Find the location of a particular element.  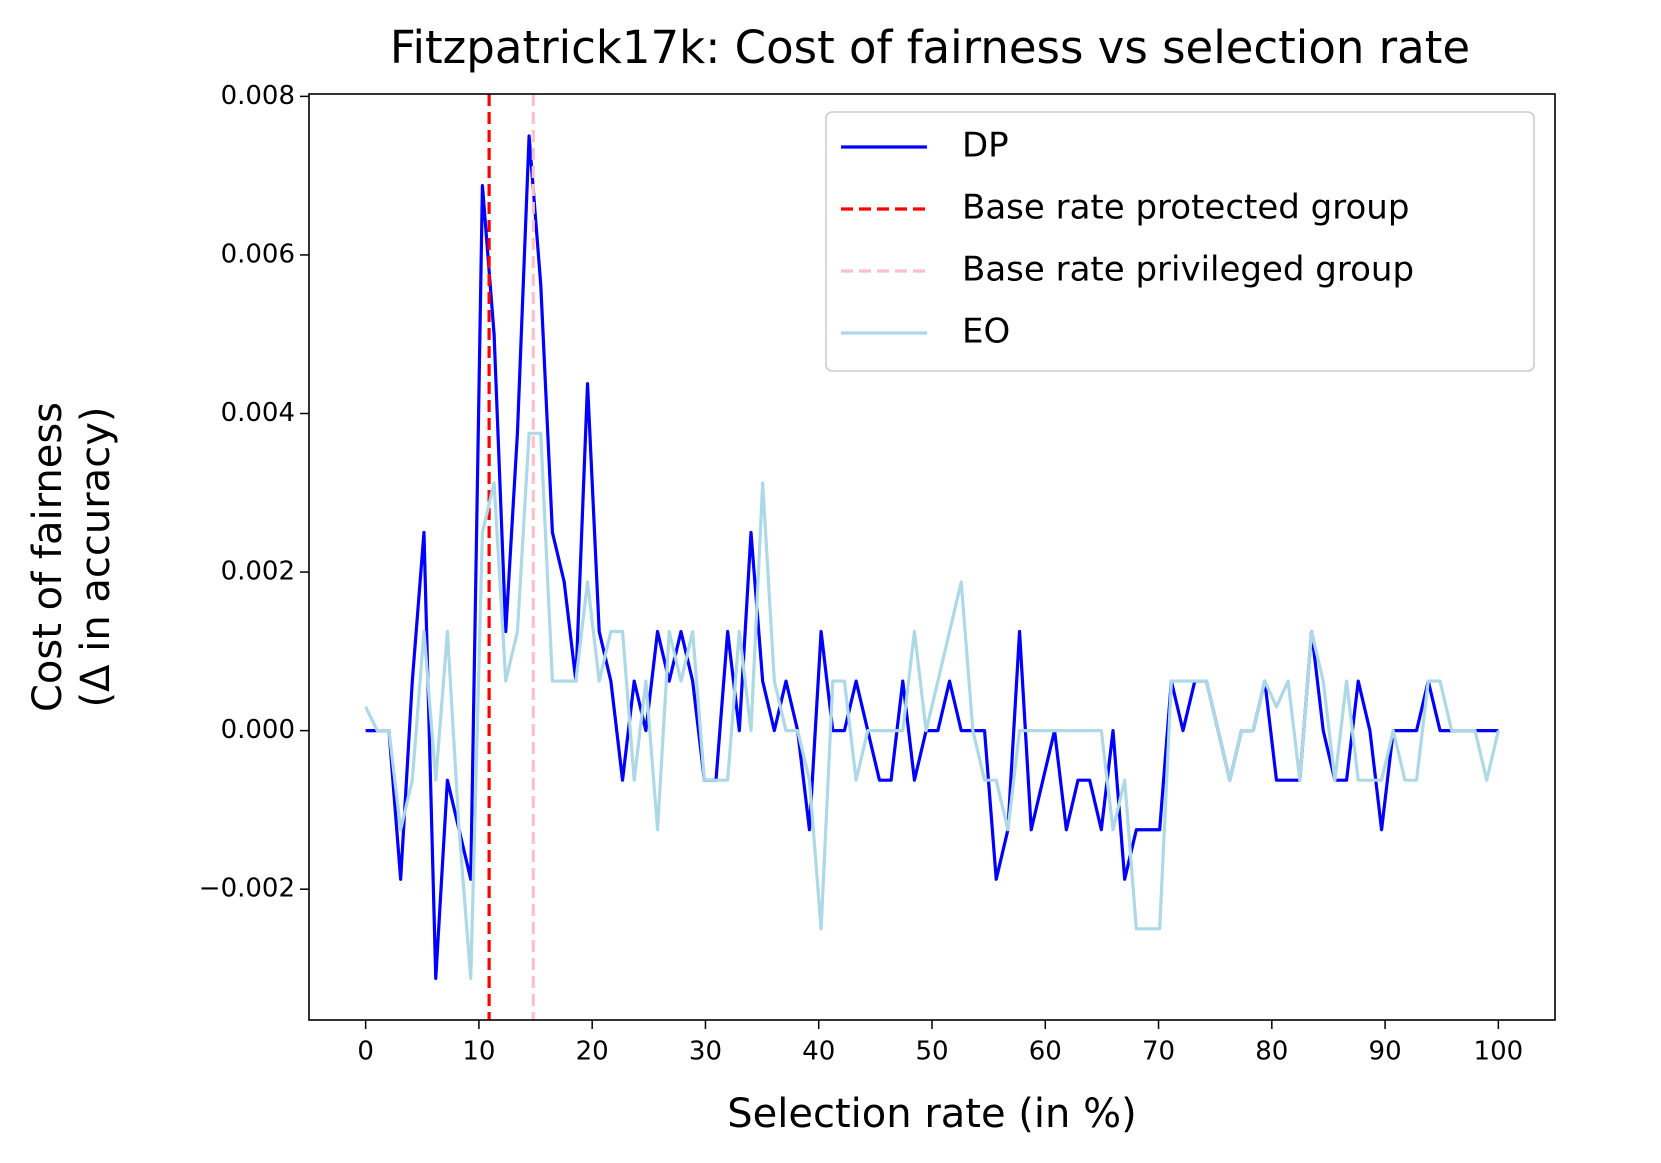

y-tick-label: 0.000 is located at coordinates (258, 730).